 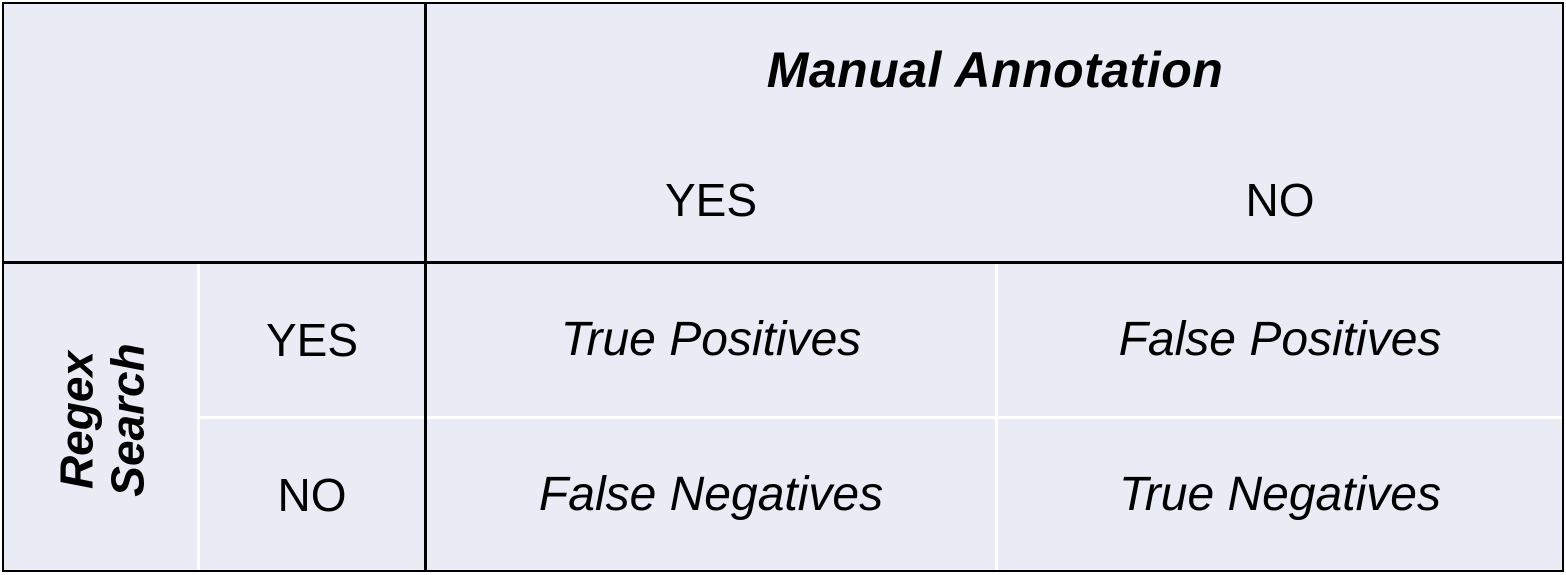 I want to click on border-left, so click(x=3, y=287).